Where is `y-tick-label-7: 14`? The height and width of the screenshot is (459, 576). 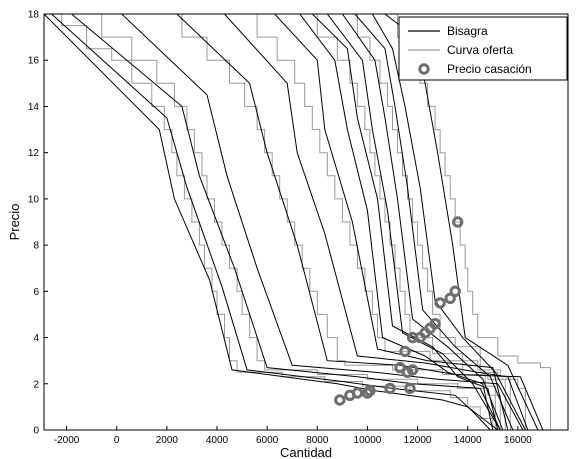 y-tick-label-7: 14 is located at coordinates (34, 107).